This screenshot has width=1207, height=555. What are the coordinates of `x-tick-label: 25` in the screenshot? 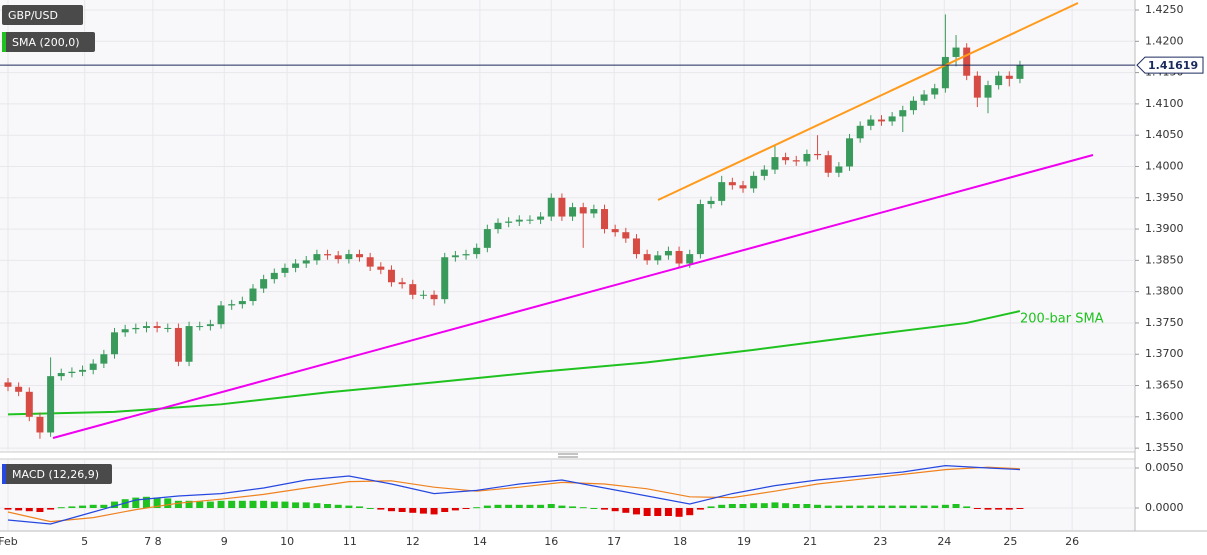 It's located at (1010, 541).